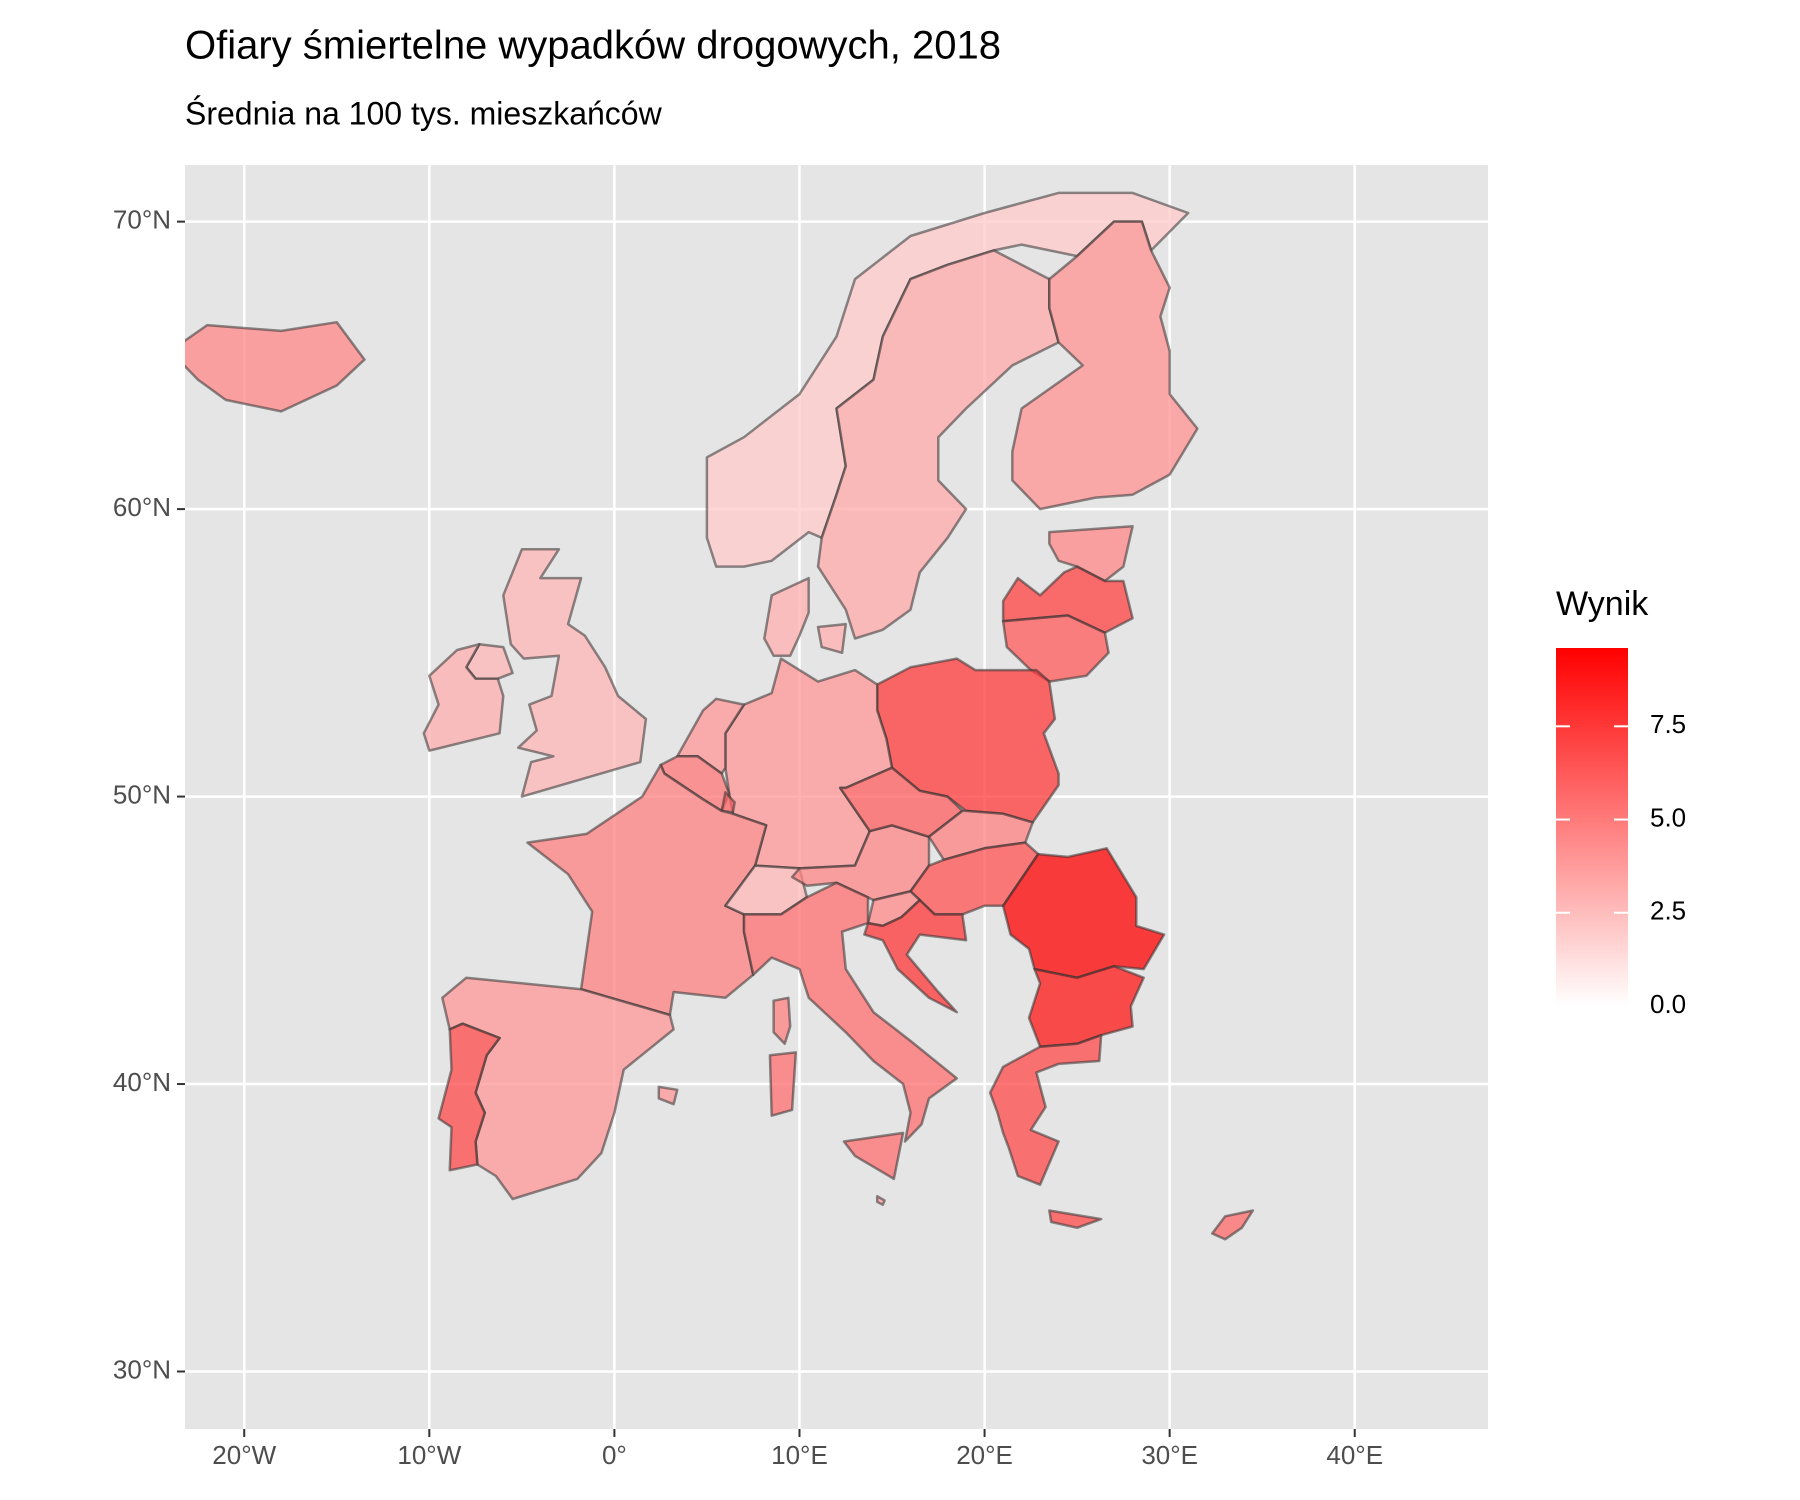 The image size is (1800, 1500). What do you see at coordinates (1668, 1004) in the screenshot?
I see `legend-tick-label: 0.0` at bounding box center [1668, 1004].